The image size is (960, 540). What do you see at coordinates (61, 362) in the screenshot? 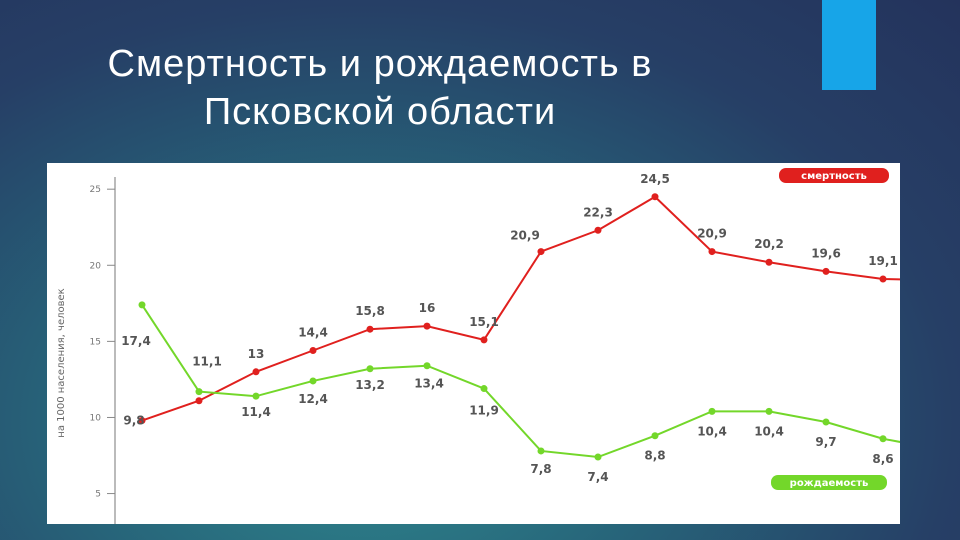
I see `y-axis-label: на 1000 населения, человек` at bounding box center [61, 362].